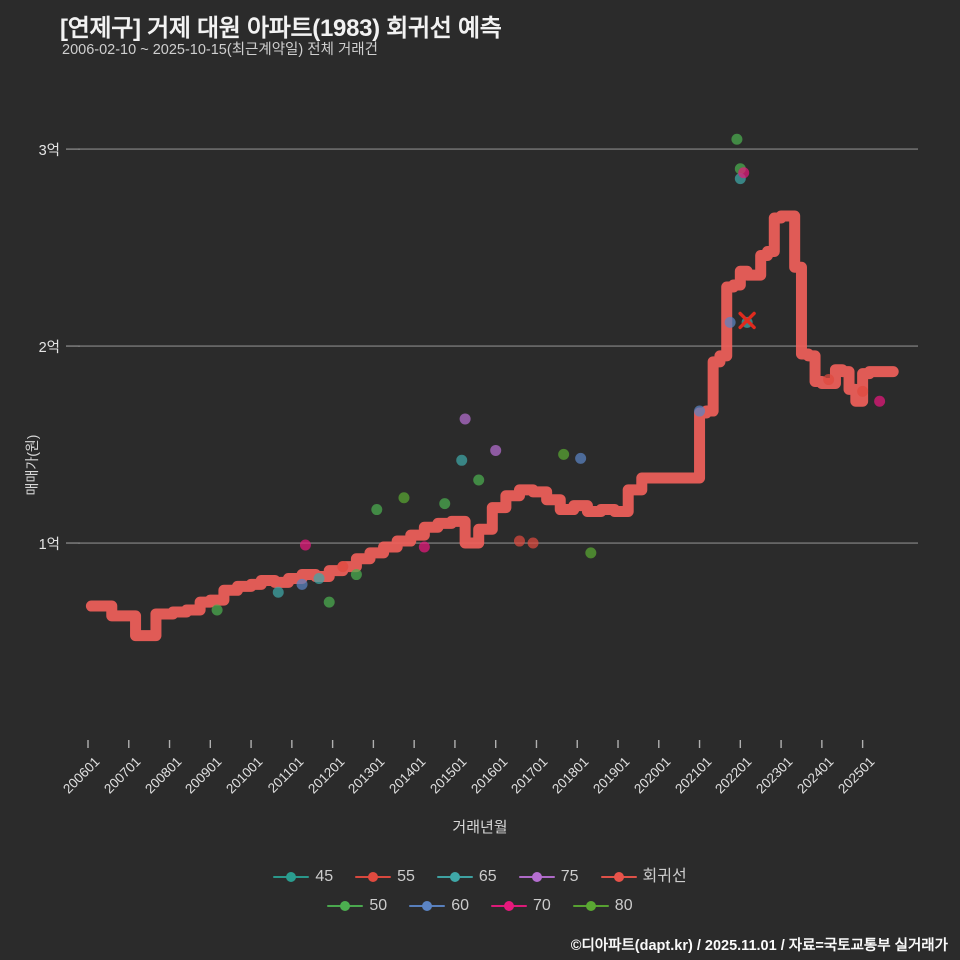 The width and height of the screenshot is (960, 960). I want to click on y-axis-tick-label: 3억, so click(49, 151).